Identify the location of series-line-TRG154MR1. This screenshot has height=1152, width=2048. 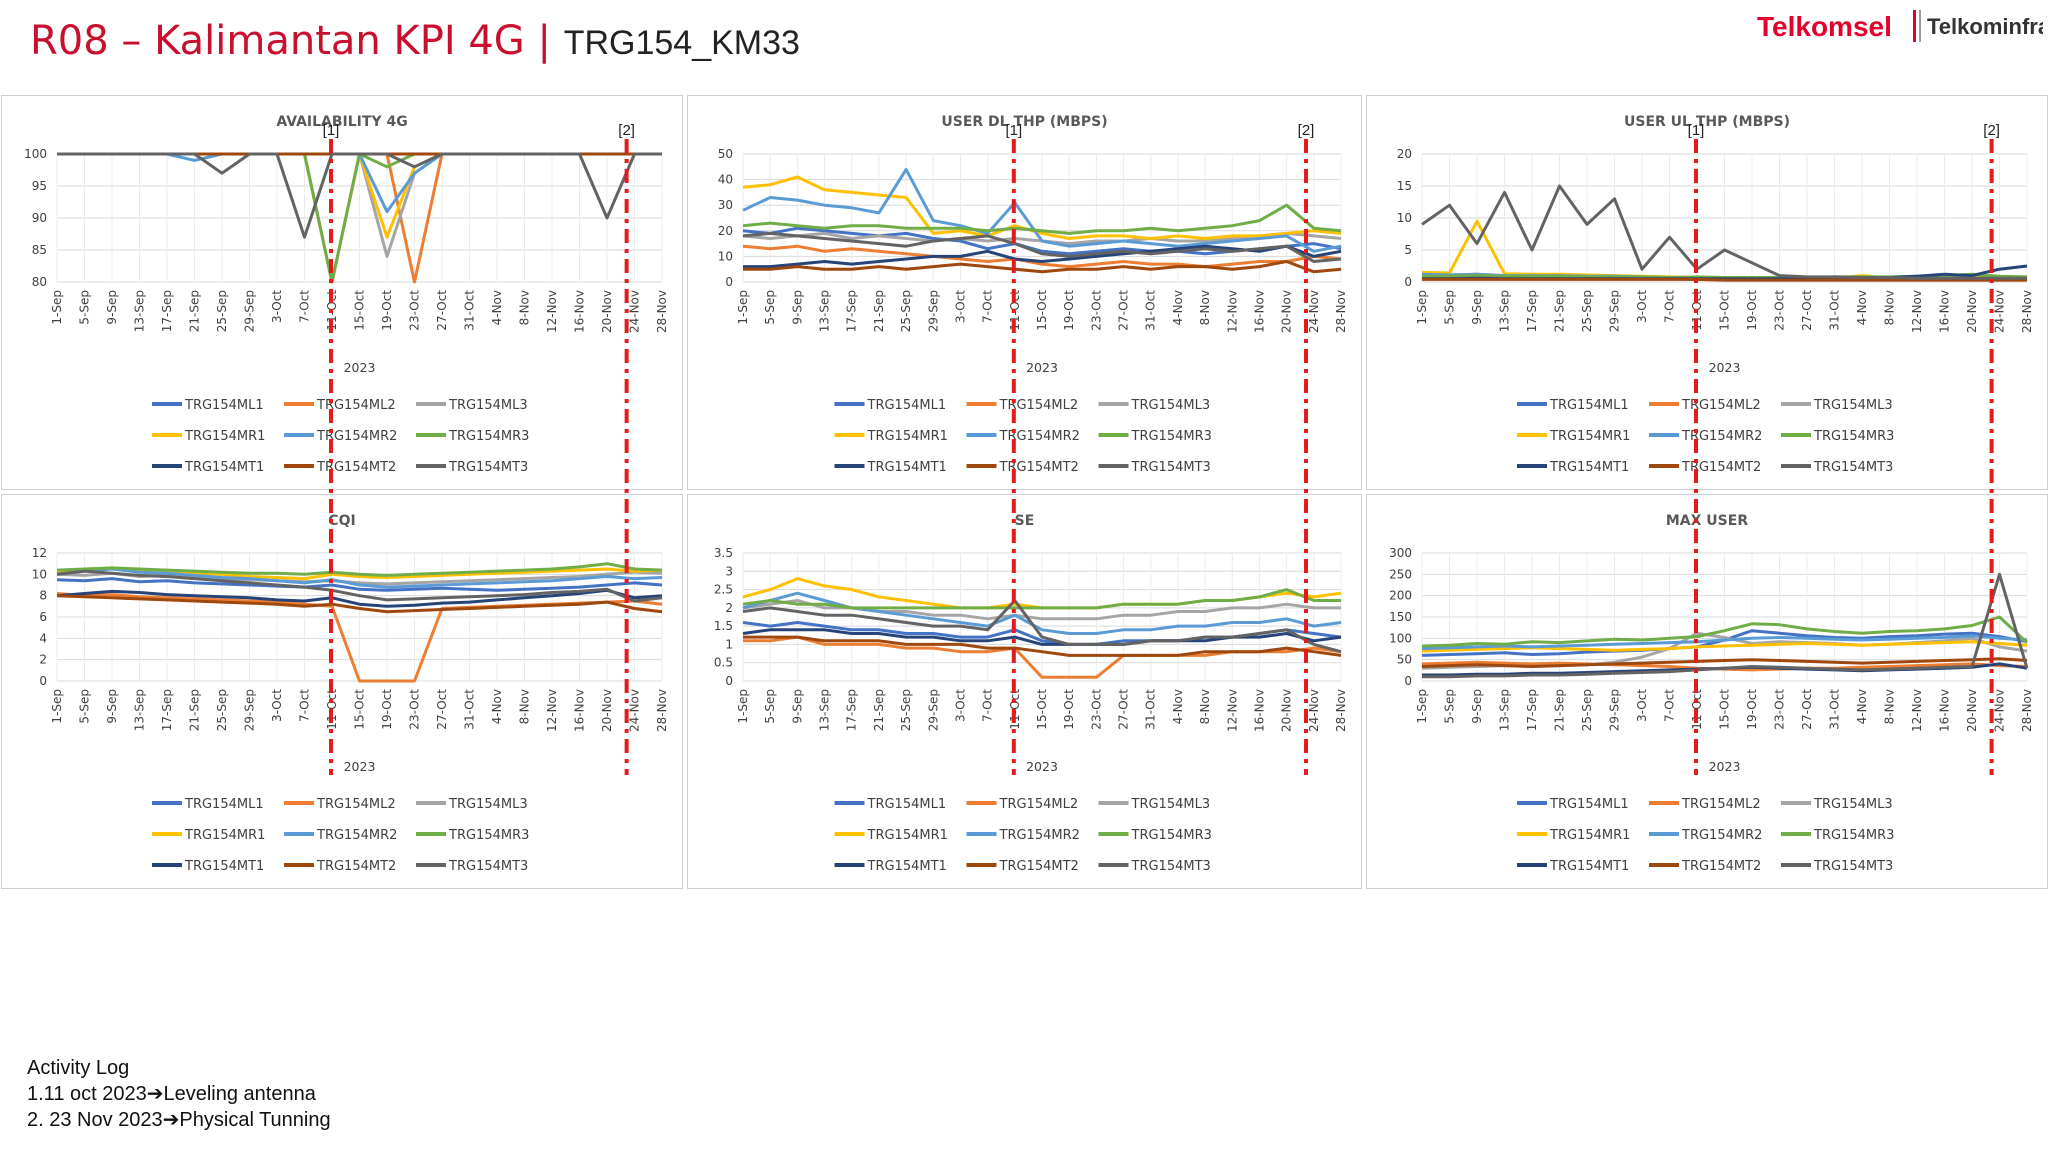
(1042, 207).